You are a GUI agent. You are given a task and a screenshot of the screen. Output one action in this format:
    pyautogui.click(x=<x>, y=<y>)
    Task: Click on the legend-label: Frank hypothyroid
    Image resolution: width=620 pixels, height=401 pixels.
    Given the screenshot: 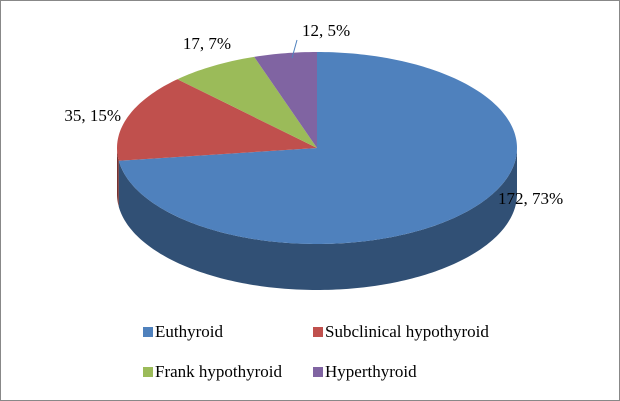 What is the action you would take?
    pyautogui.click(x=219, y=371)
    